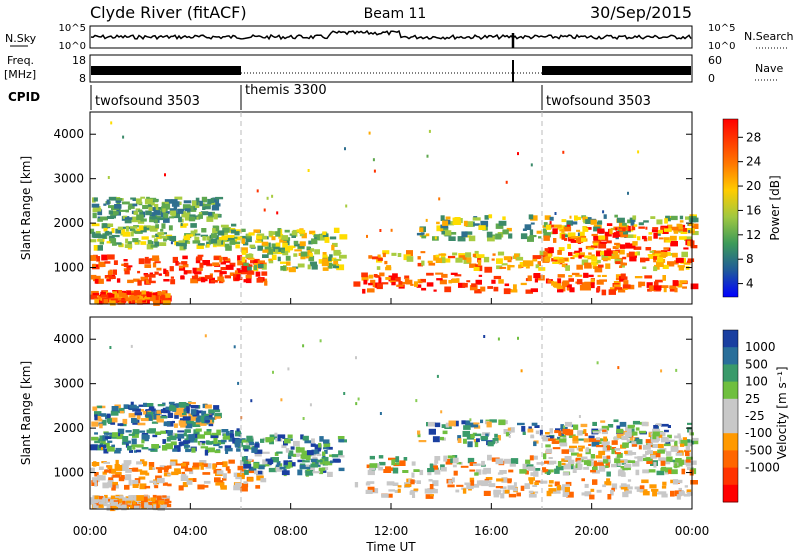 Image resolution: width=800 pixels, height=554 pixels. I want to click on colorbar-step, so click(730, 339).